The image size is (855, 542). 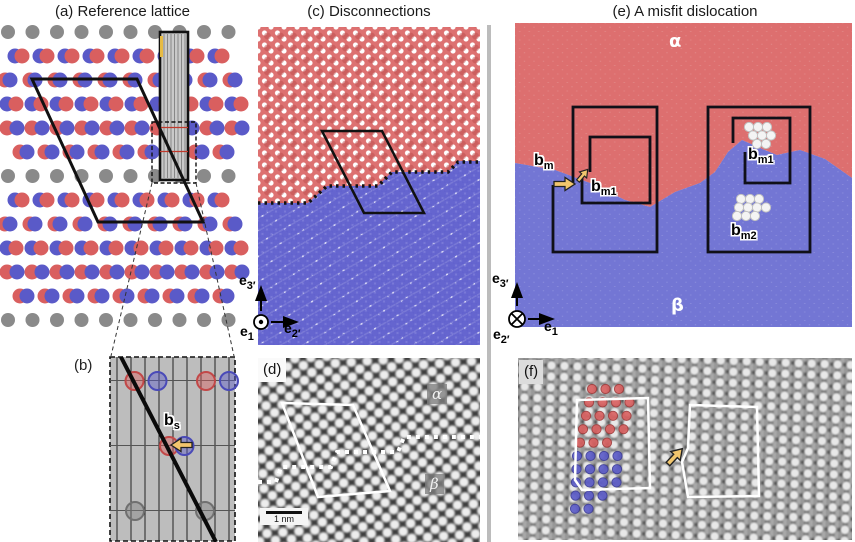 What do you see at coordinates (531, 372) in the screenshot?
I see `panel-f-label: (f)` at bounding box center [531, 372].